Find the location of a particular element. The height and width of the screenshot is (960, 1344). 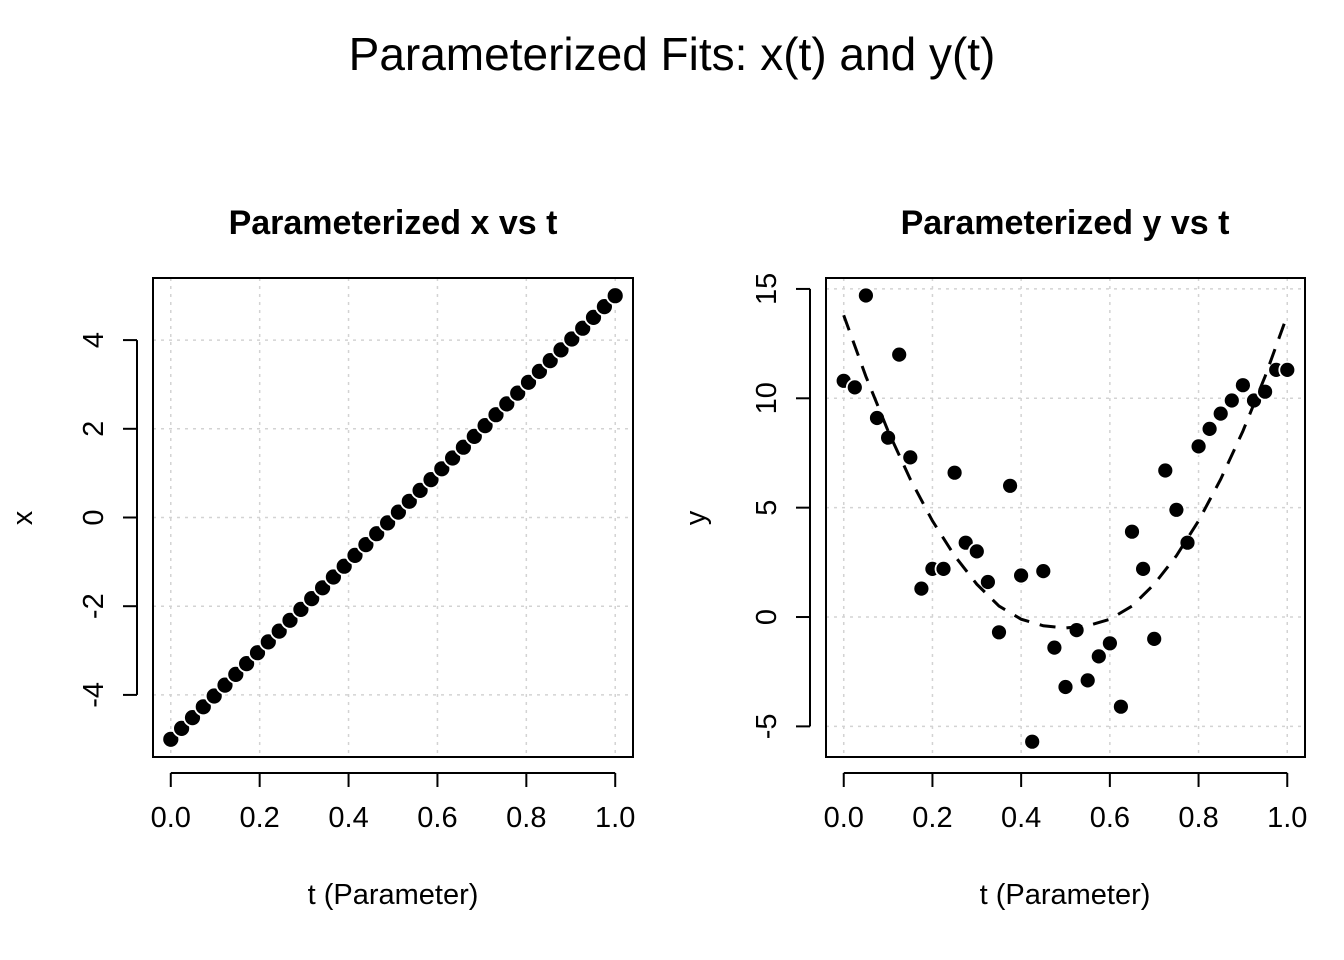

x-tick-label-x-3: 0.6 is located at coordinates (437, 818).